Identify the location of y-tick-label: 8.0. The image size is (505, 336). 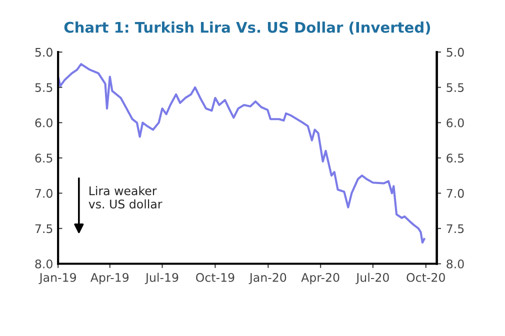
(43, 263).